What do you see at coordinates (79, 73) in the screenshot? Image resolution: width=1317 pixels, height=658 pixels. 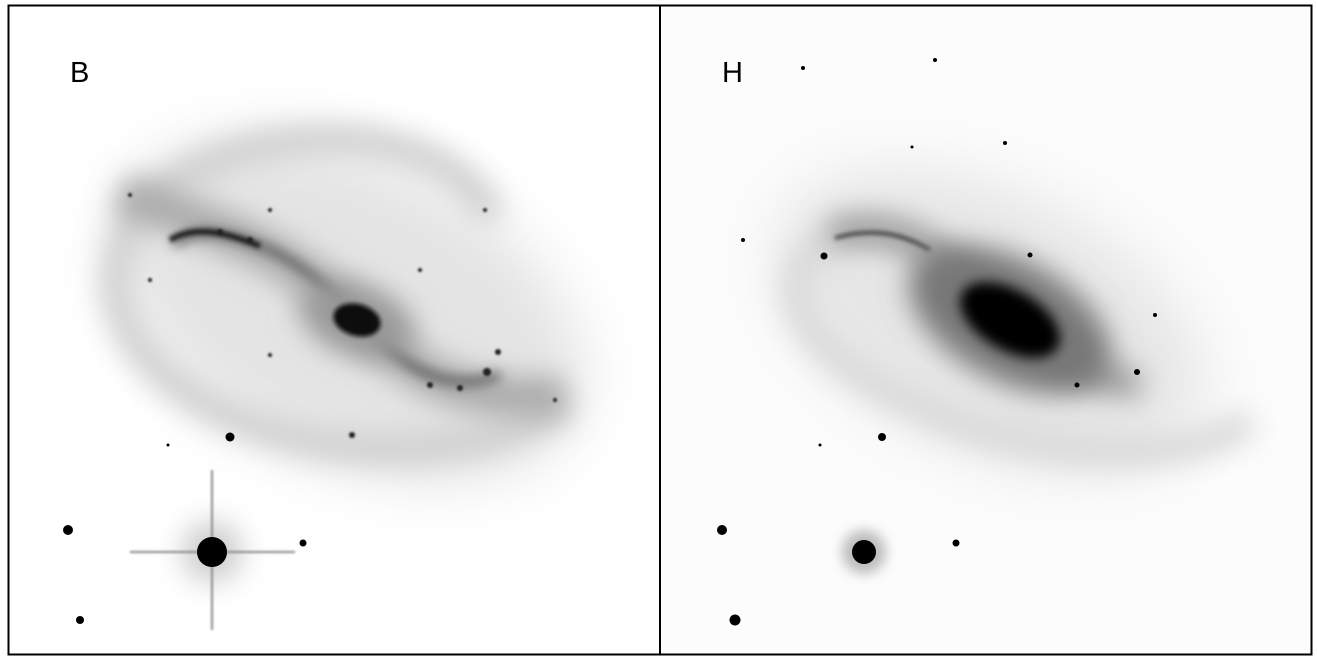 I see `panel-label: B` at bounding box center [79, 73].